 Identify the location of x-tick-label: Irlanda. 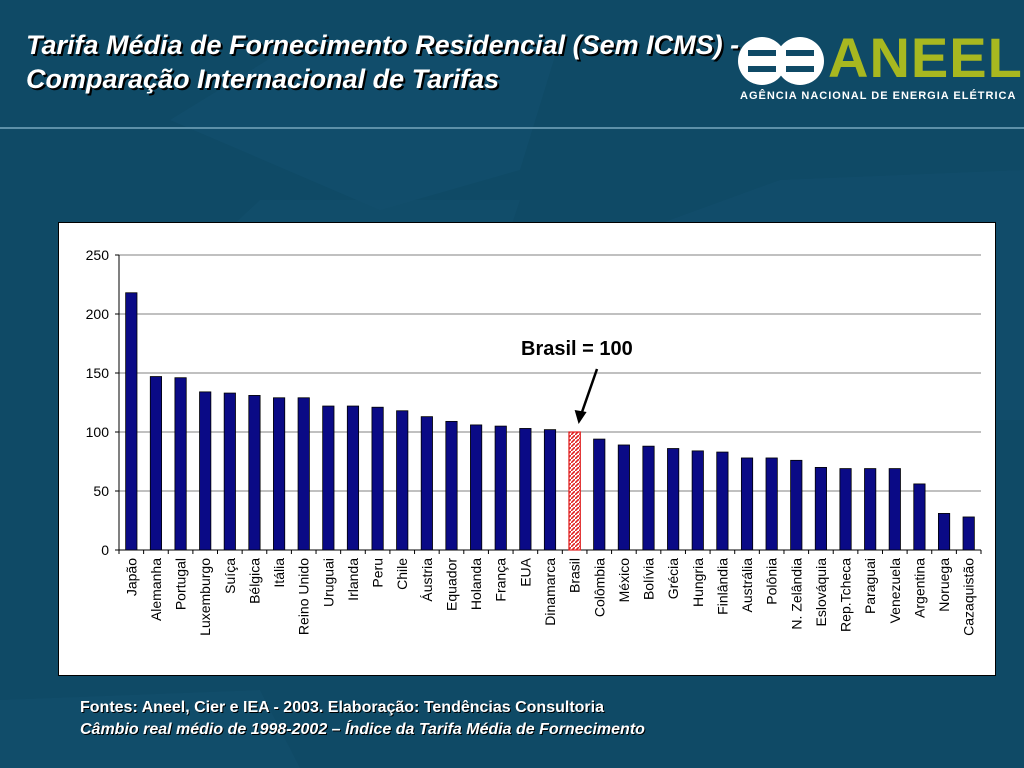
(353, 579).